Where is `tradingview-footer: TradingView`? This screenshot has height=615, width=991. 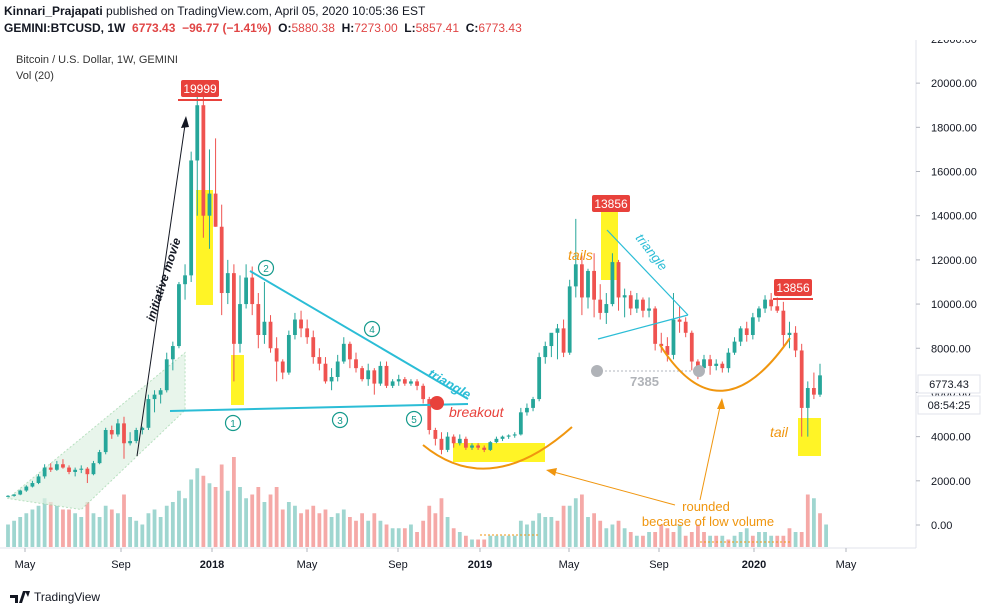 tradingview-footer: TradingView is located at coordinates (55, 597).